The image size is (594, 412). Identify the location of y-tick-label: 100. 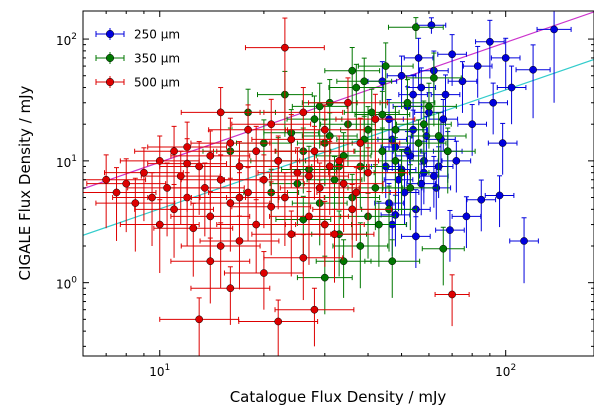
(66, 284).